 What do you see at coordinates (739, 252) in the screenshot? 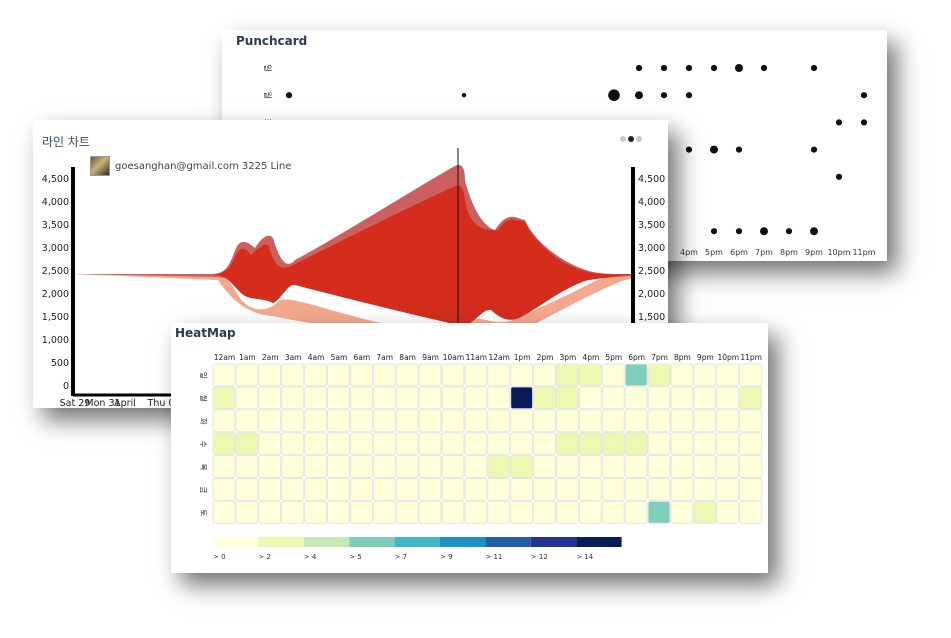
I see `punch-hour-label: 6pm` at bounding box center [739, 252].